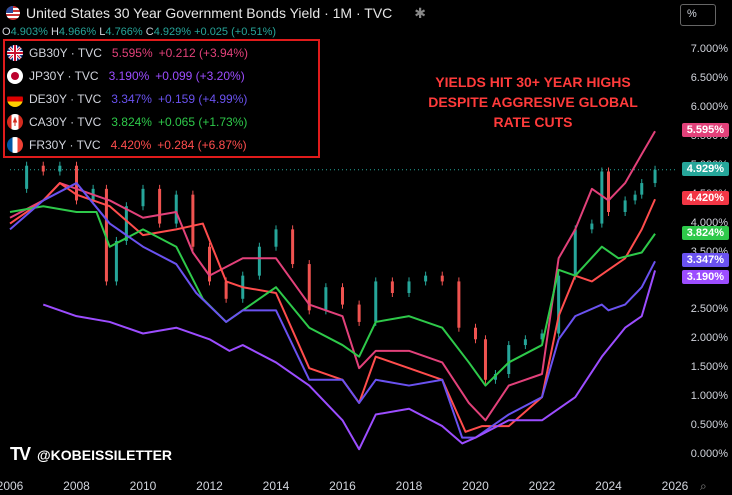 This screenshot has height=495, width=732. Describe the element at coordinates (15, 53) in the screenshot. I see `uk-flag-icon` at that location.